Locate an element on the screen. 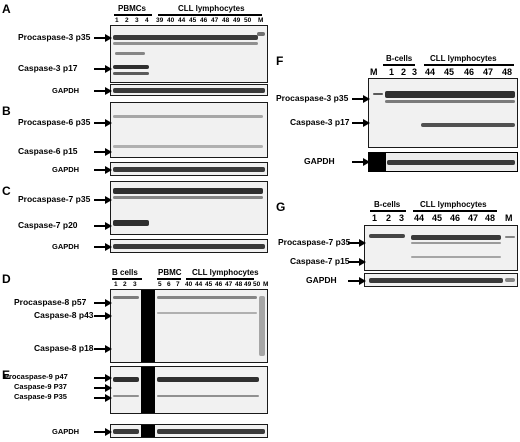  label-caspase8-p18: Caspase-8 p18 is located at coordinates (64, 348).